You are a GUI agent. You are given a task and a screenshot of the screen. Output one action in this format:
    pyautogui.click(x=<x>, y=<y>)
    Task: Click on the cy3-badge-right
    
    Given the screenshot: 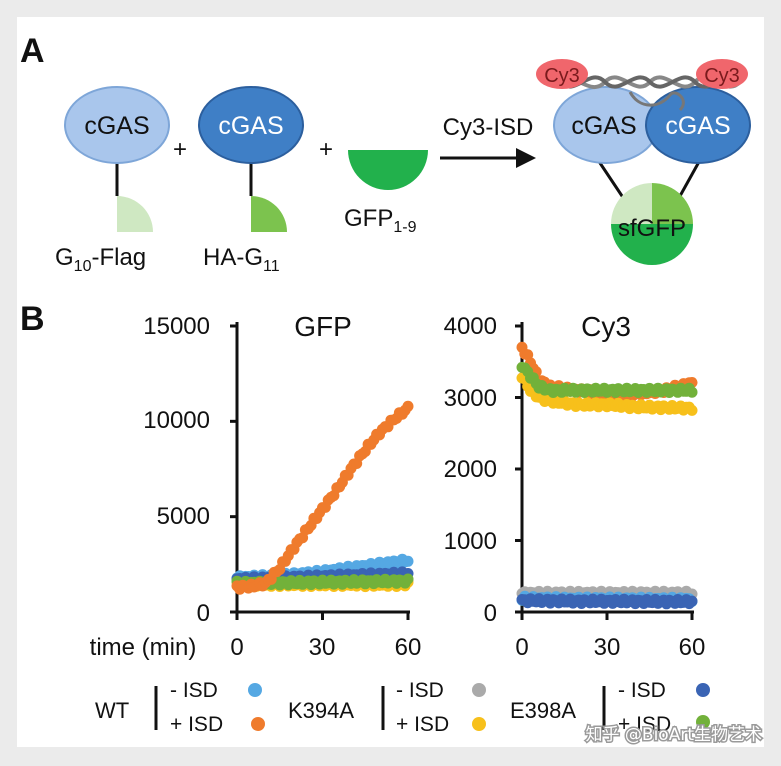 What is the action you would take?
    pyautogui.click(x=722, y=74)
    